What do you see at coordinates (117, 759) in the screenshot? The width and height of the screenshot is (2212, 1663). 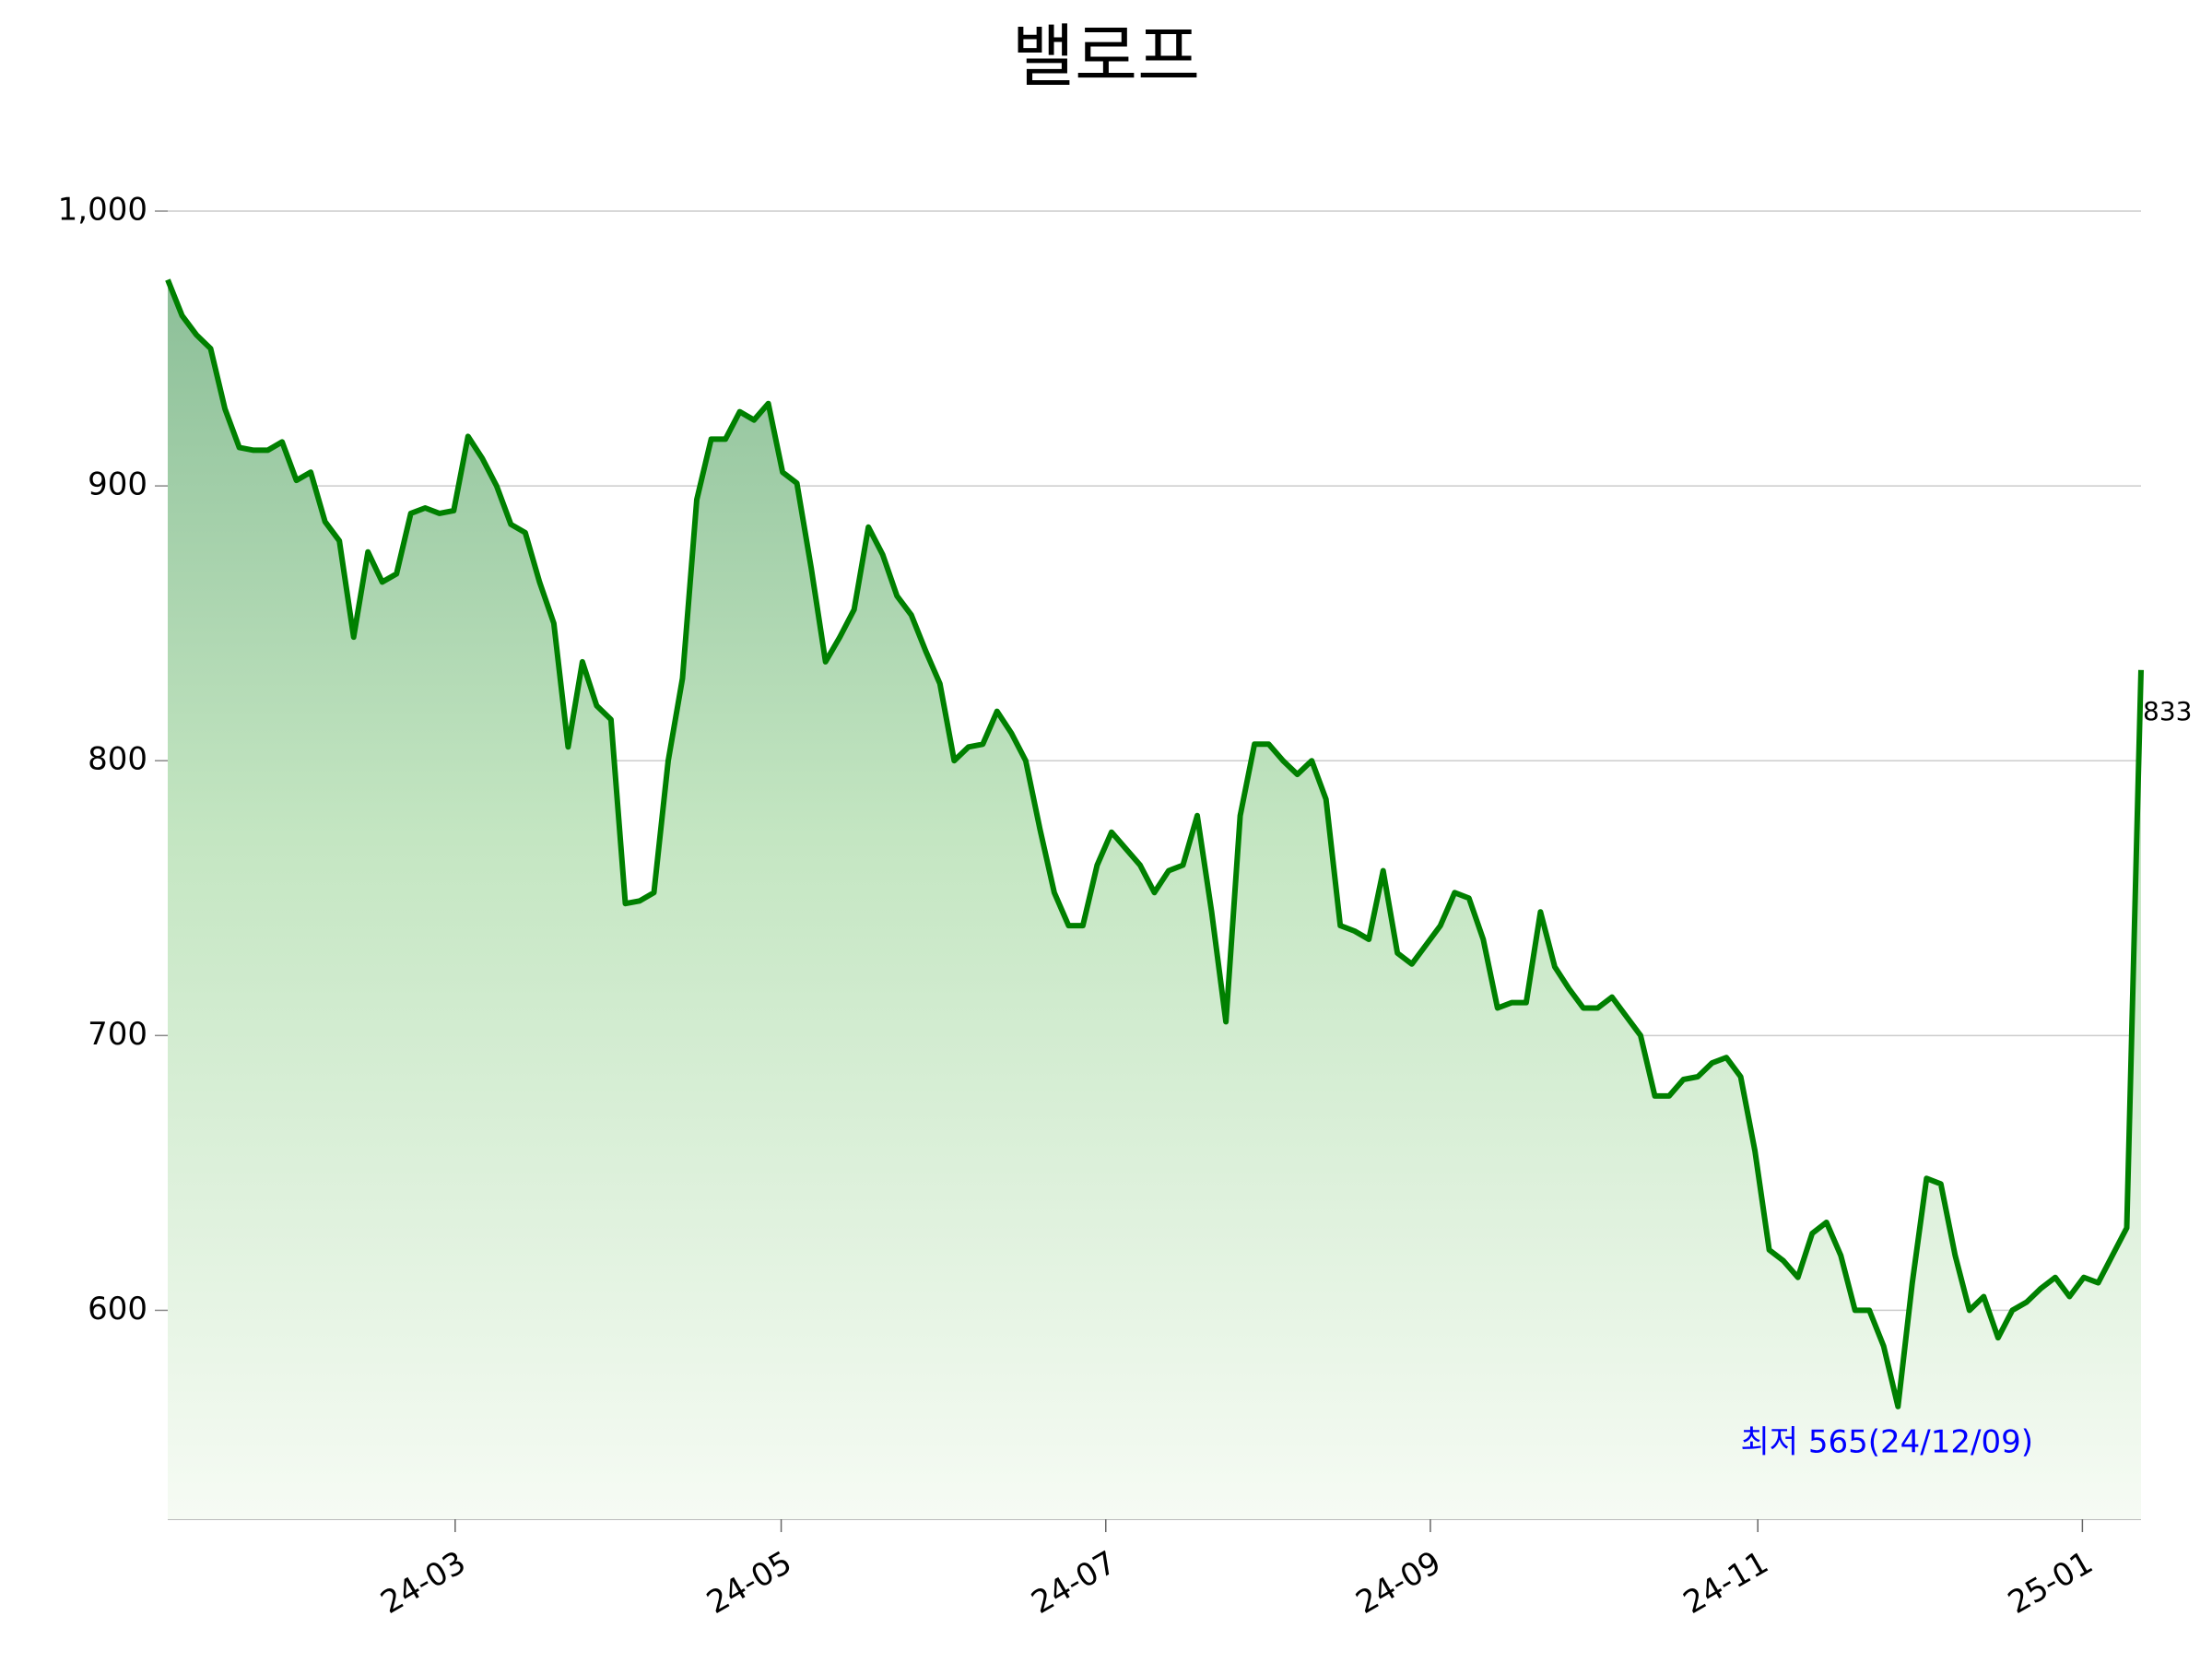 I see `y-tick-label: 800` at bounding box center [117, 759].